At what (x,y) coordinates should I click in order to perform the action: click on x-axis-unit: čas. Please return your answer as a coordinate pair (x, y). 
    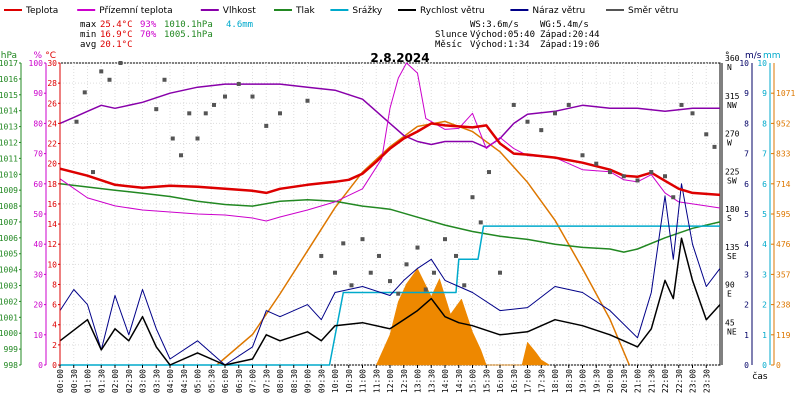
    Looking at the image, I should click on (759, 376).